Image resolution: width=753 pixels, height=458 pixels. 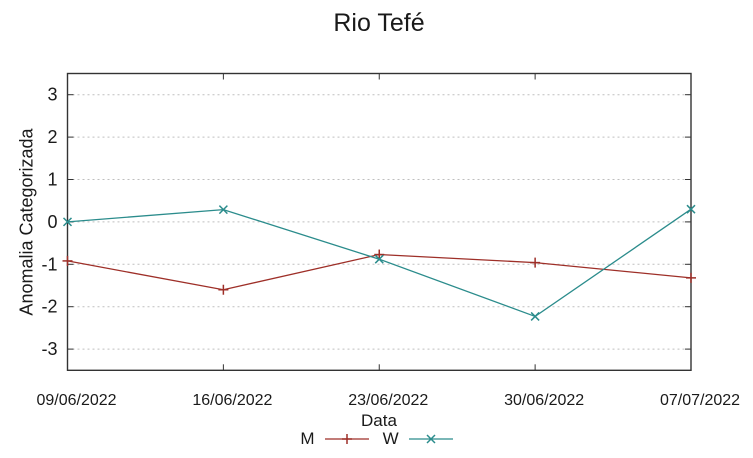 What do you see at coordinates (376, 439) in the screenshot?
I see `legend: M W` at bounding box center [376, 439].